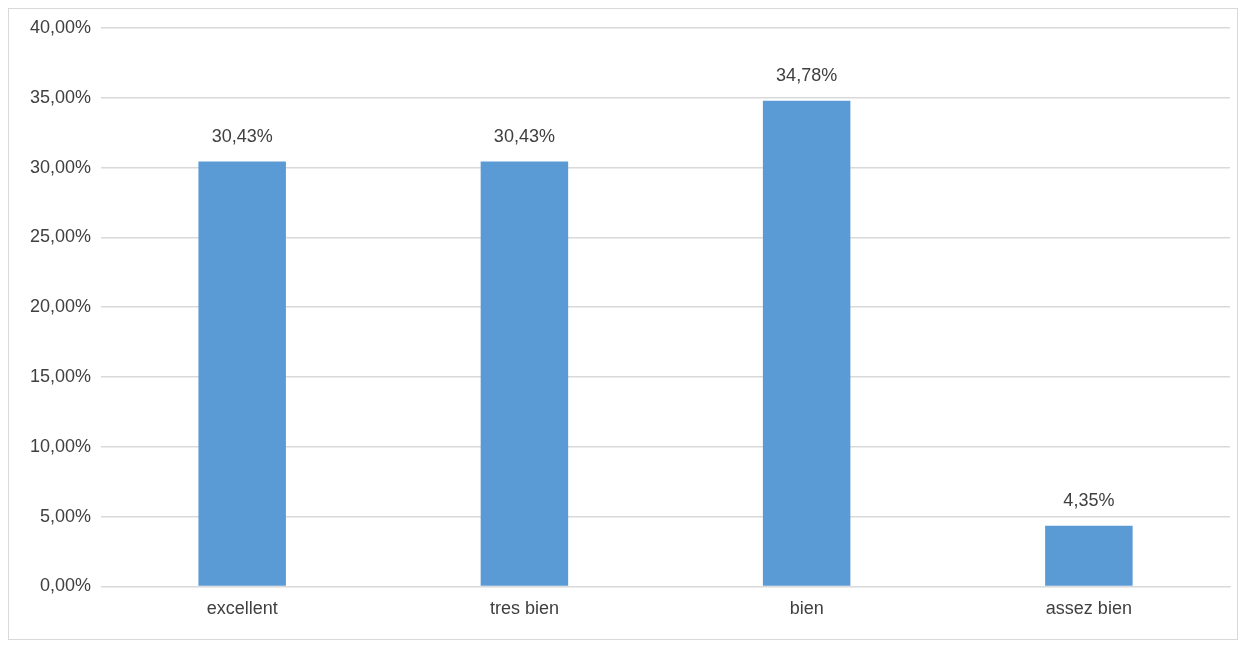  I want to click on y-tick-label: 30,00%, so click(60, 166).